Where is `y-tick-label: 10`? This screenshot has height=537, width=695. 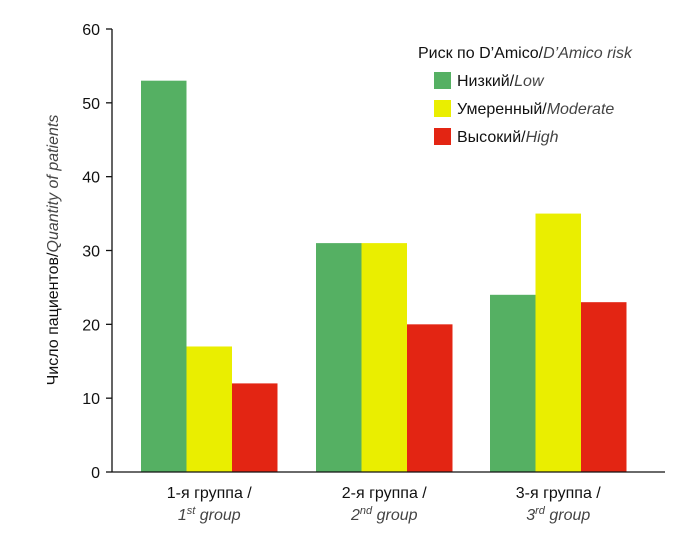 y-tick-label: 10 is located at coordinates (91, 399).